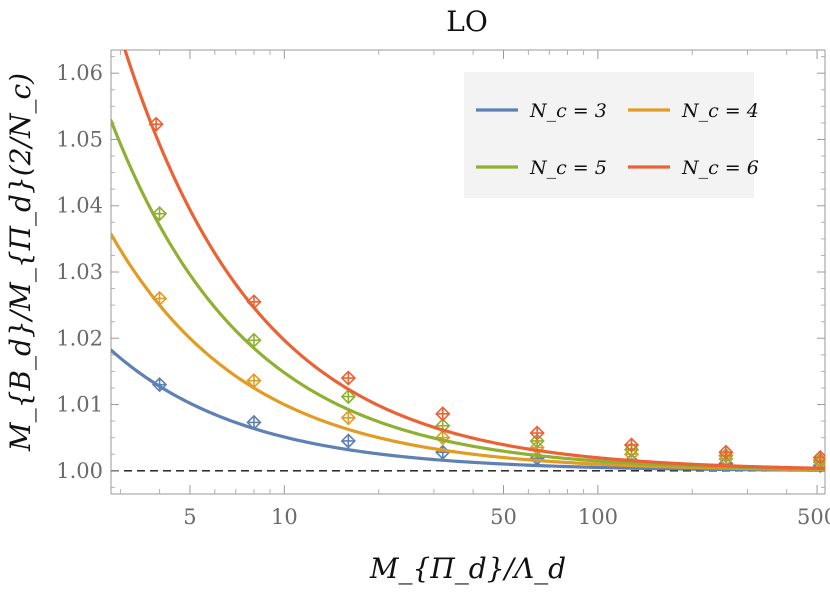 Image resolution: width=830 pixels, height=597 pixels. I want to click on legend-label: N_c = 5, so click(568, 168).